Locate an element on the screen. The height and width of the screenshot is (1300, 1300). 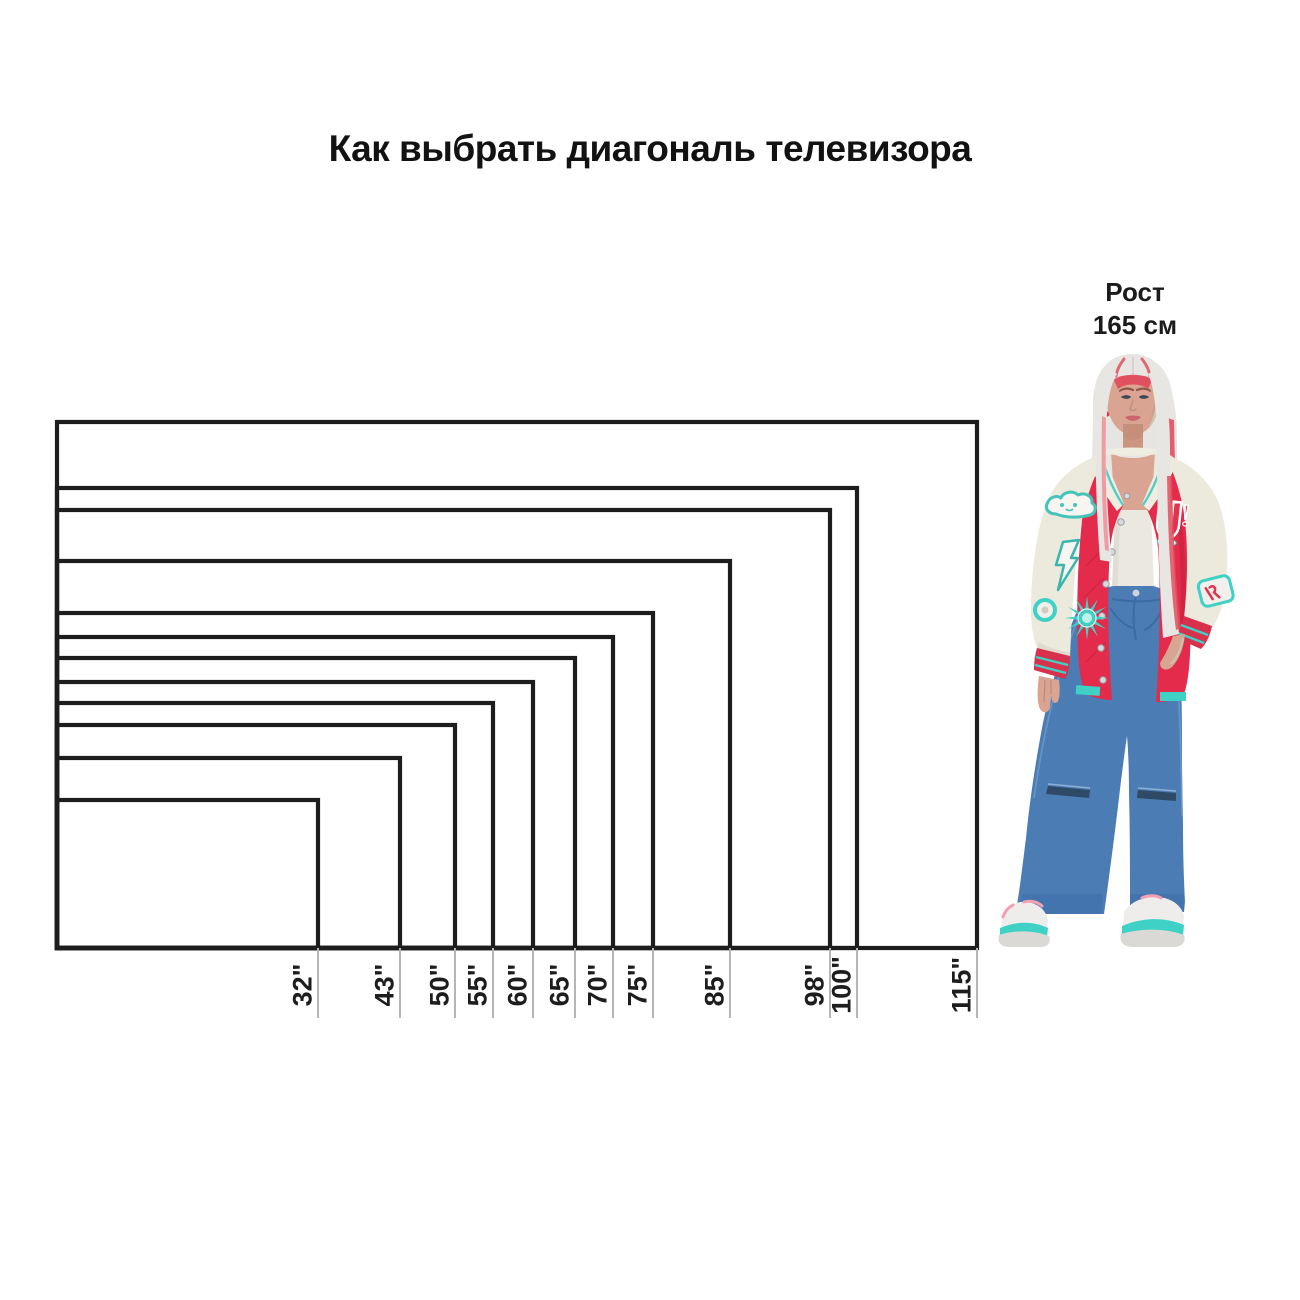
size-label-60: 60" is located at coordinates (517, 985).